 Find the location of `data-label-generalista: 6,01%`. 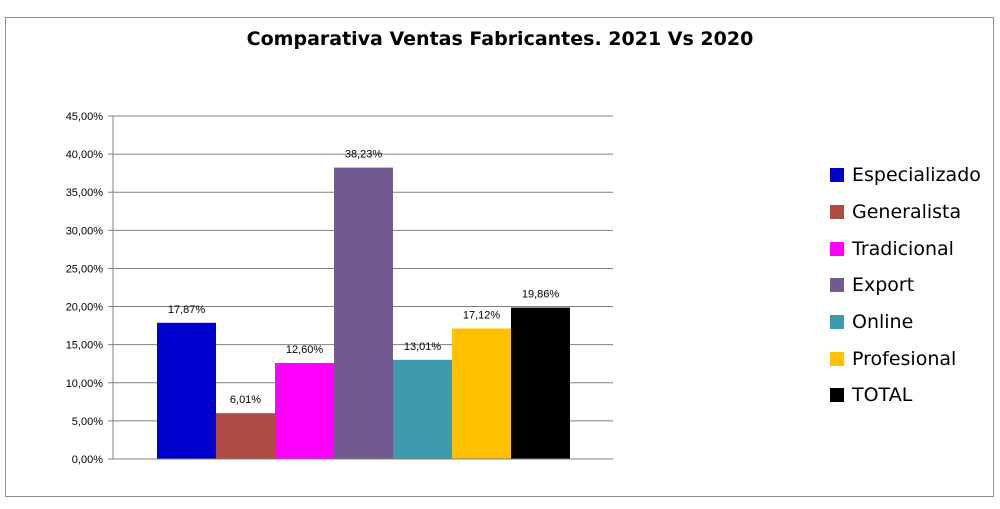

data-label-generalista: 6,01% is located at coordinates (245, 400).